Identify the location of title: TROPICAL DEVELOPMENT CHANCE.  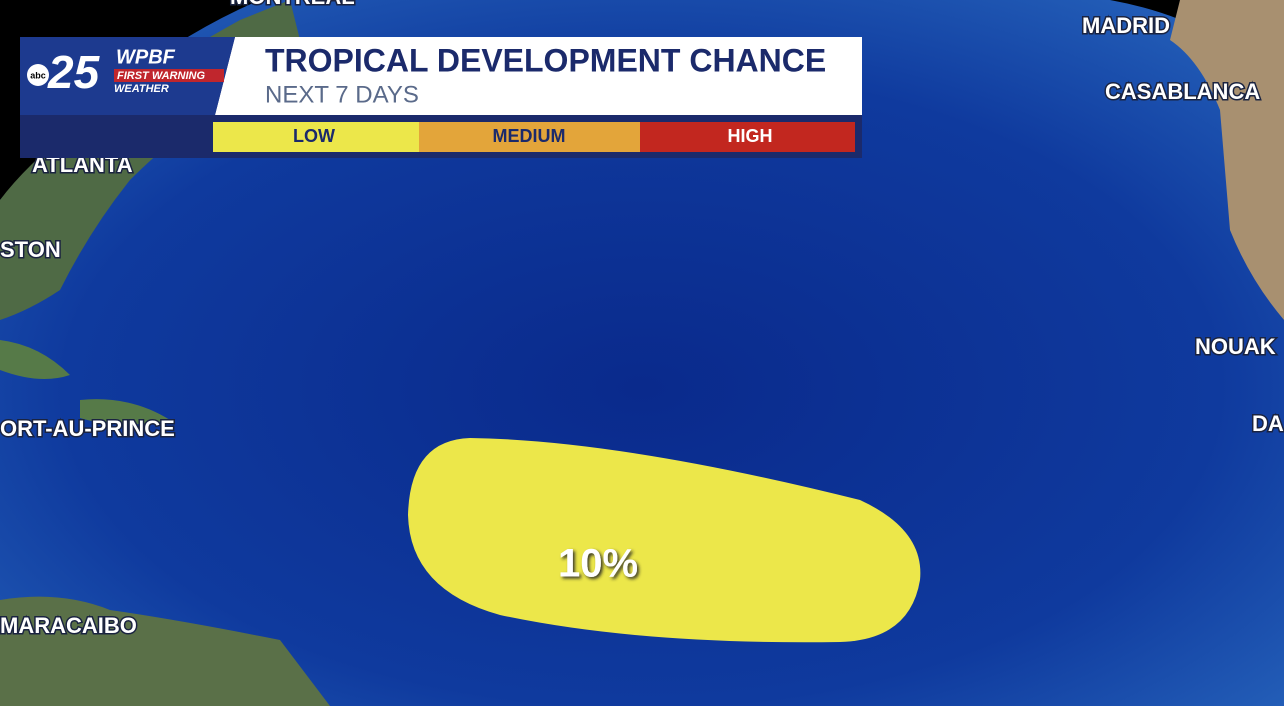
(545, 60).